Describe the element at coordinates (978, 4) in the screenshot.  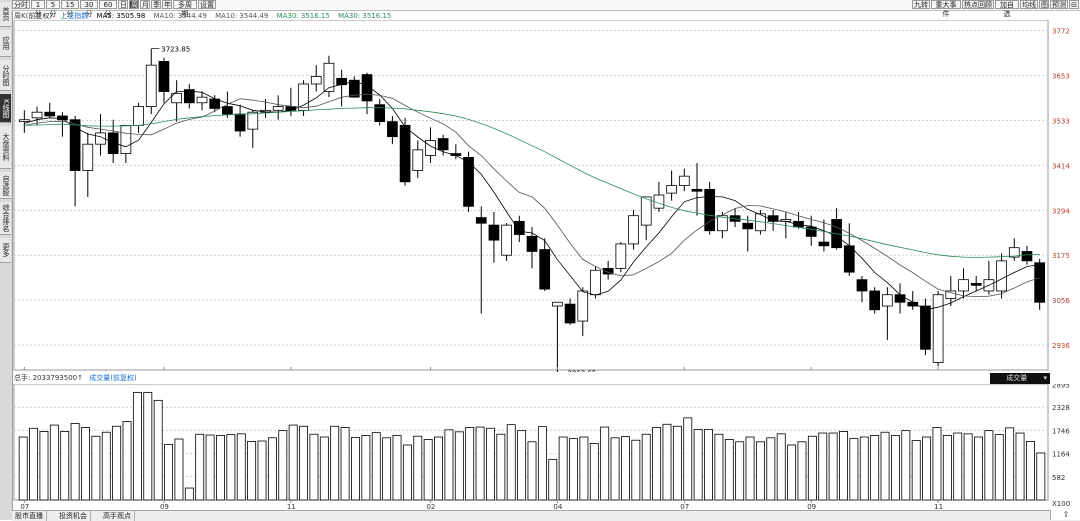
I see `tool-button-2: 热点回顾` at that location.